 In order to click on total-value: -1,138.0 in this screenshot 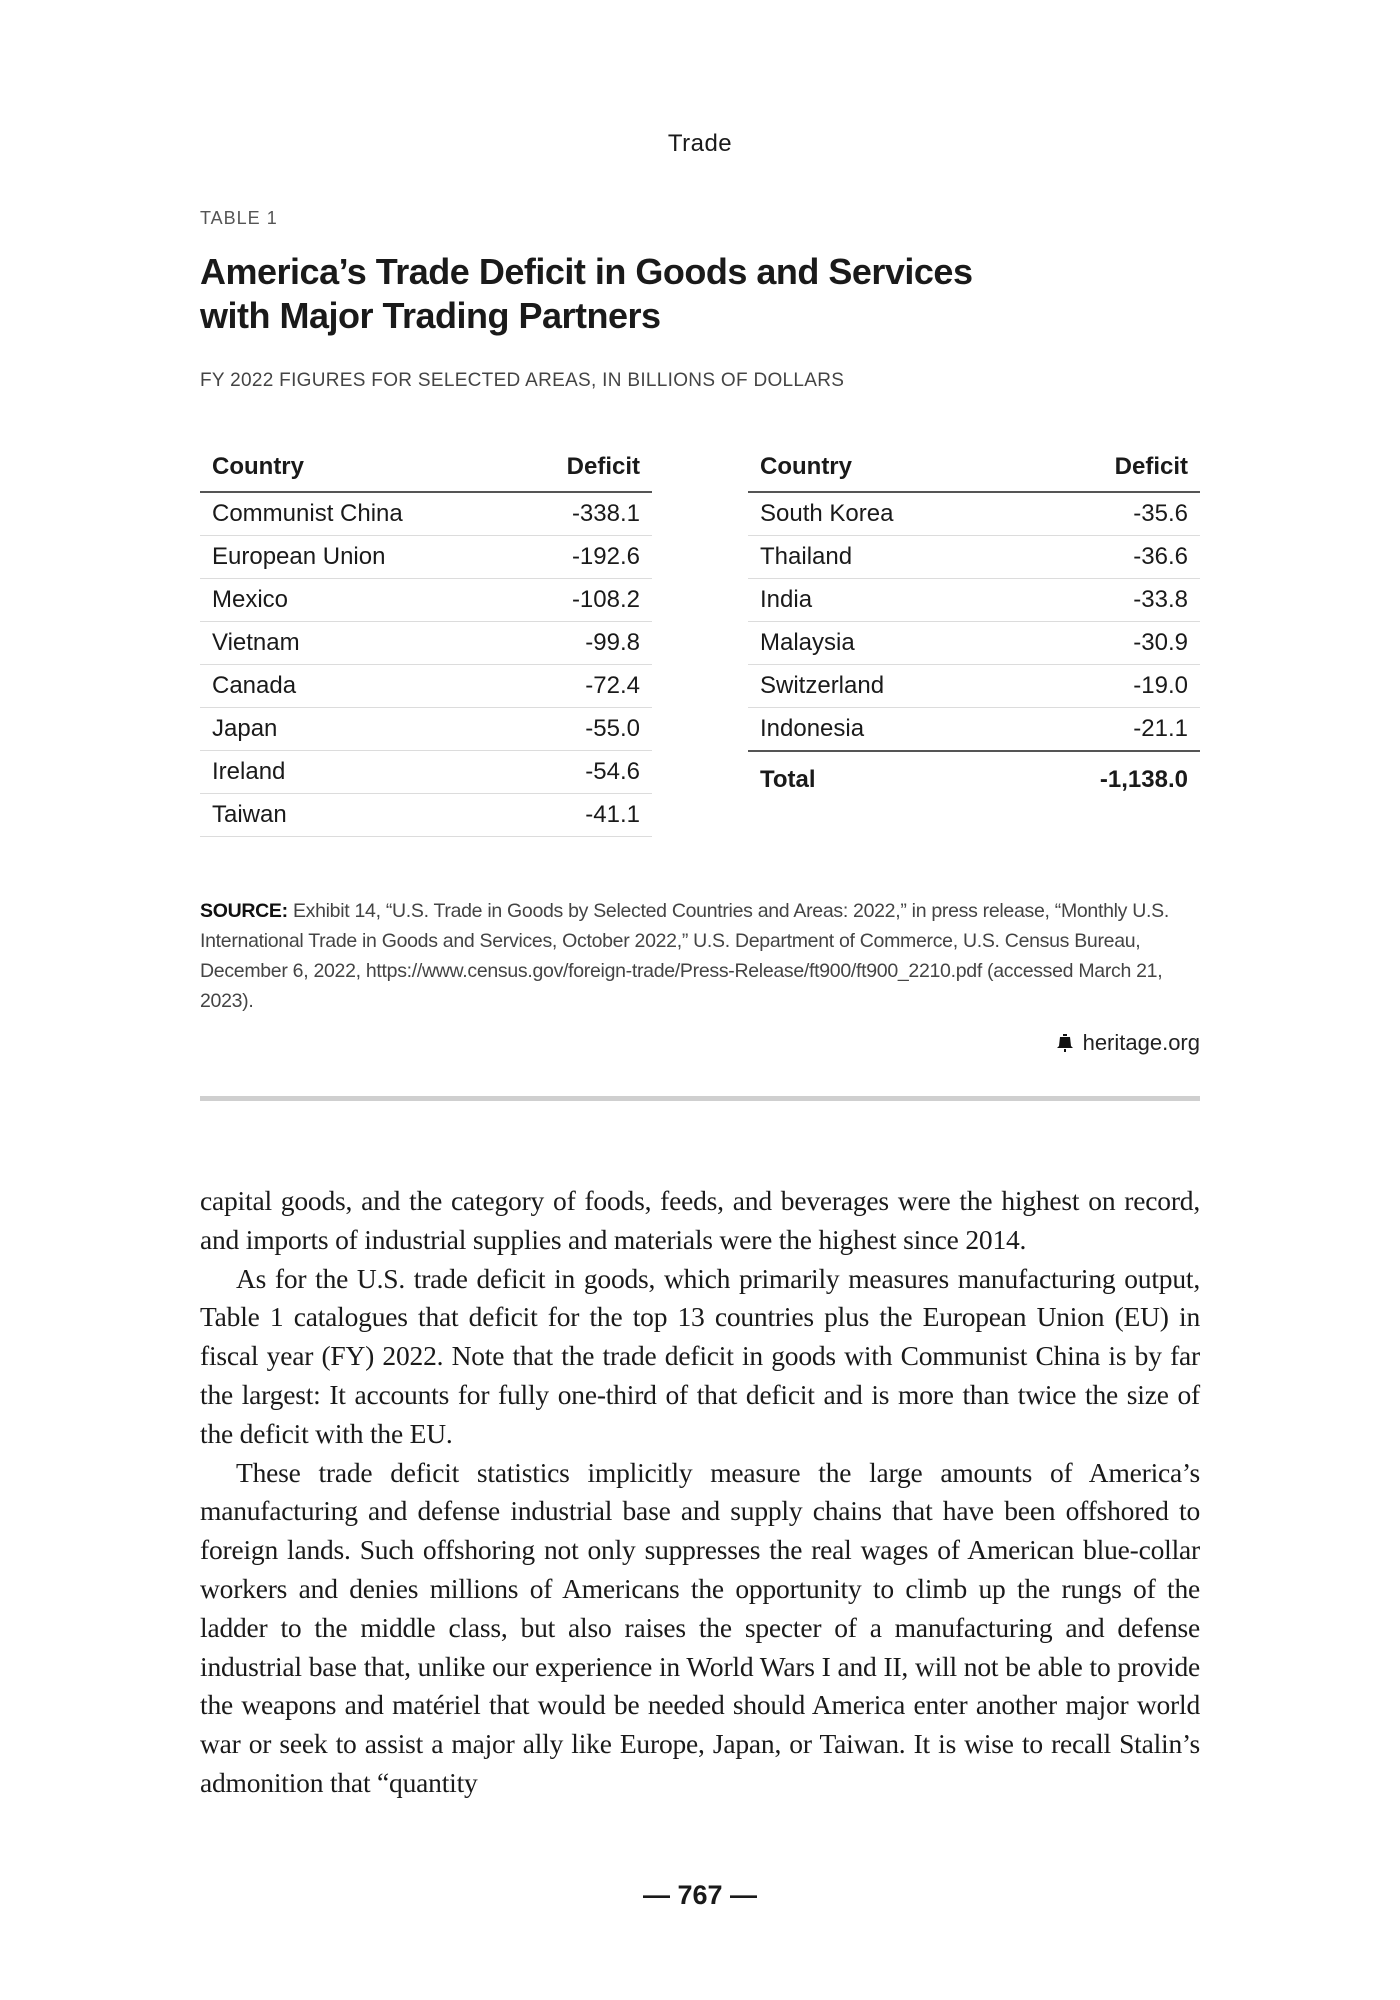, I will do `click(1106, 779)`.